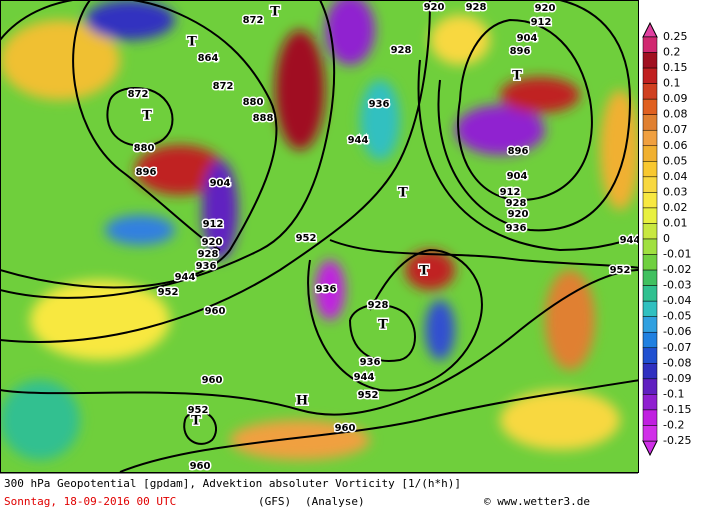 Image resolution: width=704 pixels, height=513 pixels. I want to click on footer-model: (GFS), so click(274, 501).